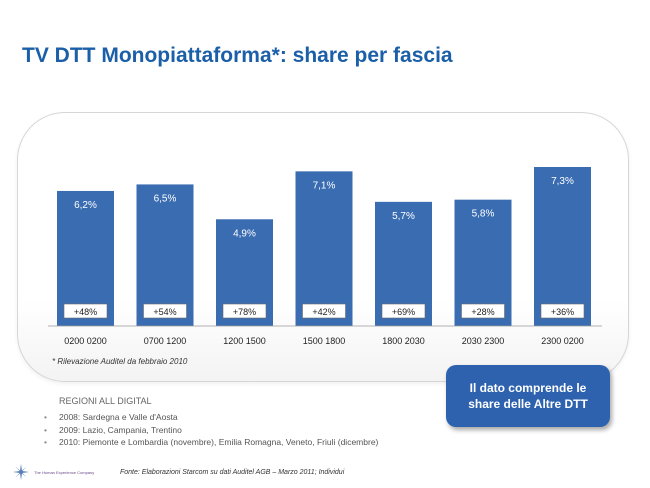  Describe the element at coordinates (85, 341) in the screenshot. I see `category-tick-label: 0200 0200` at that location.